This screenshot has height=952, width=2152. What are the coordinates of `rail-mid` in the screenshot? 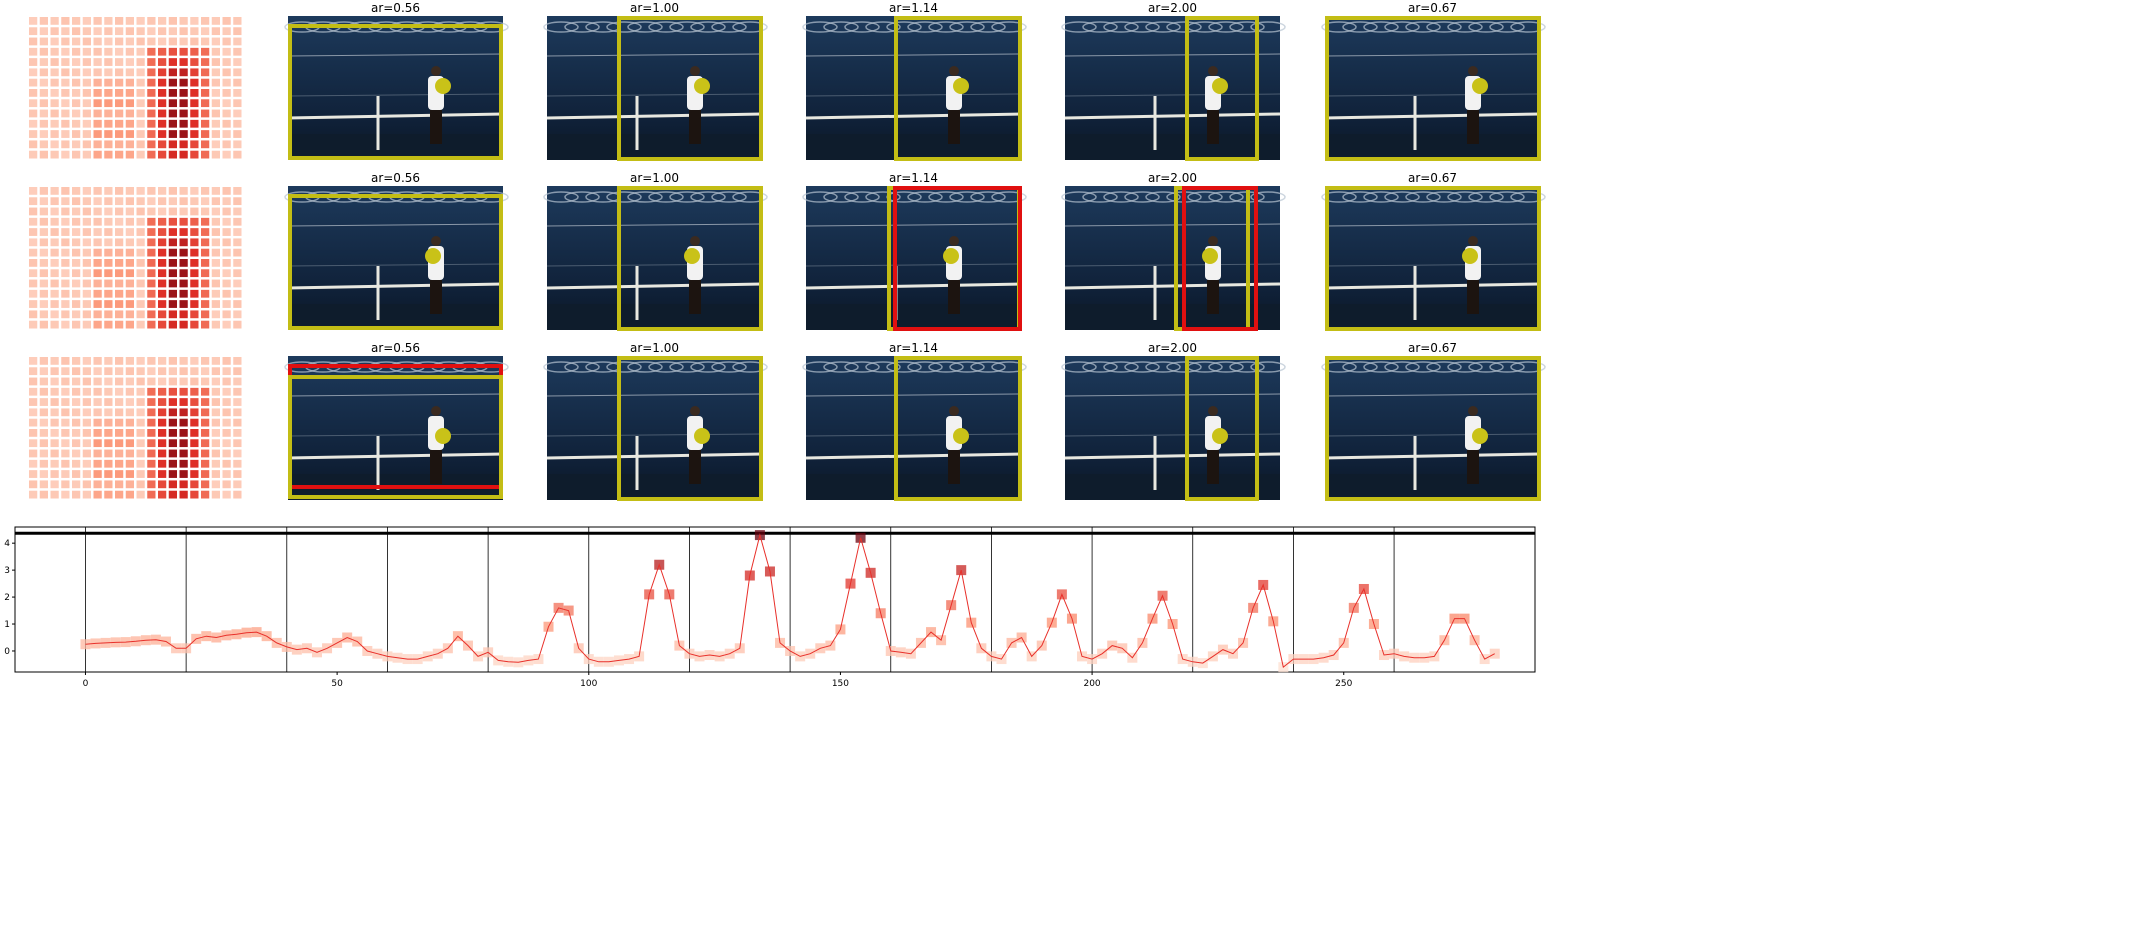 It's located at (1172, 95).